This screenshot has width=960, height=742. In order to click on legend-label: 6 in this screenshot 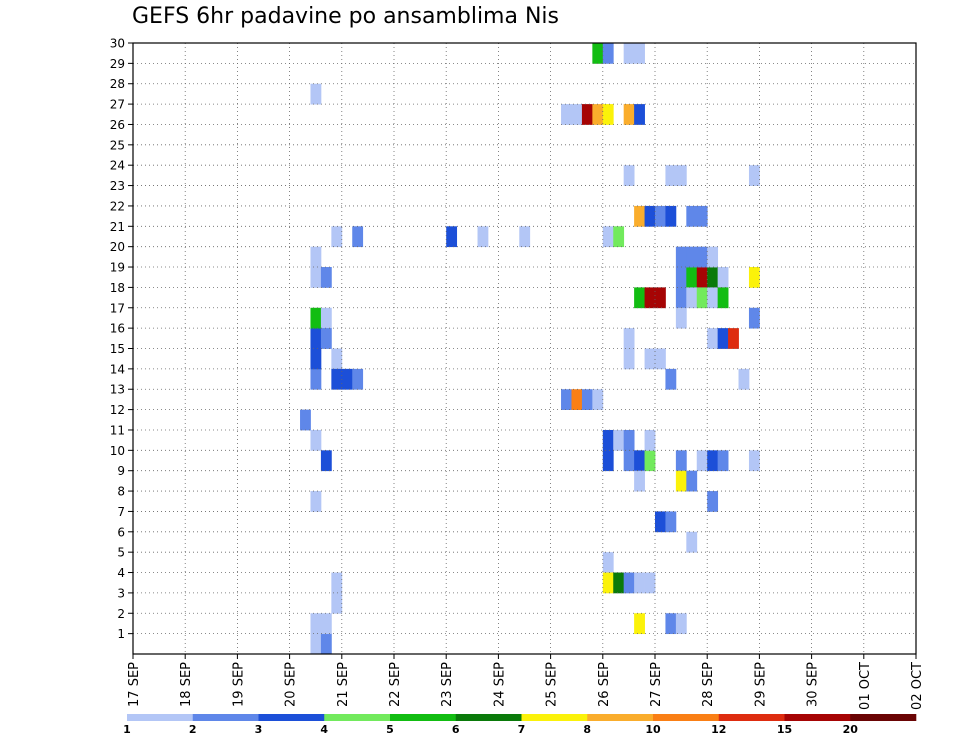, I will do `click(456, 729)`.